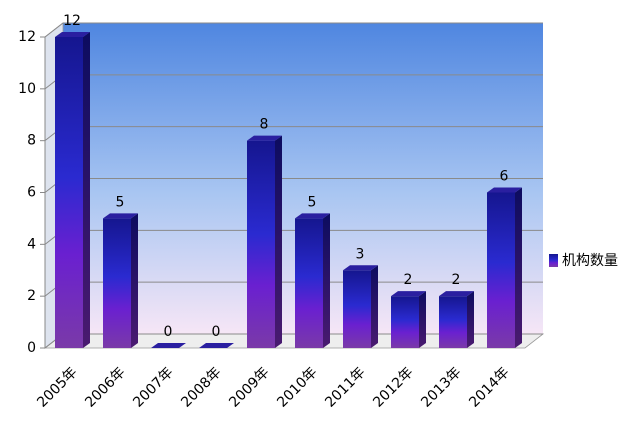  What do you see at coordinates (360, 254) in the screenshot?
I see `data-label: 3` at bounding box center [360, 254].